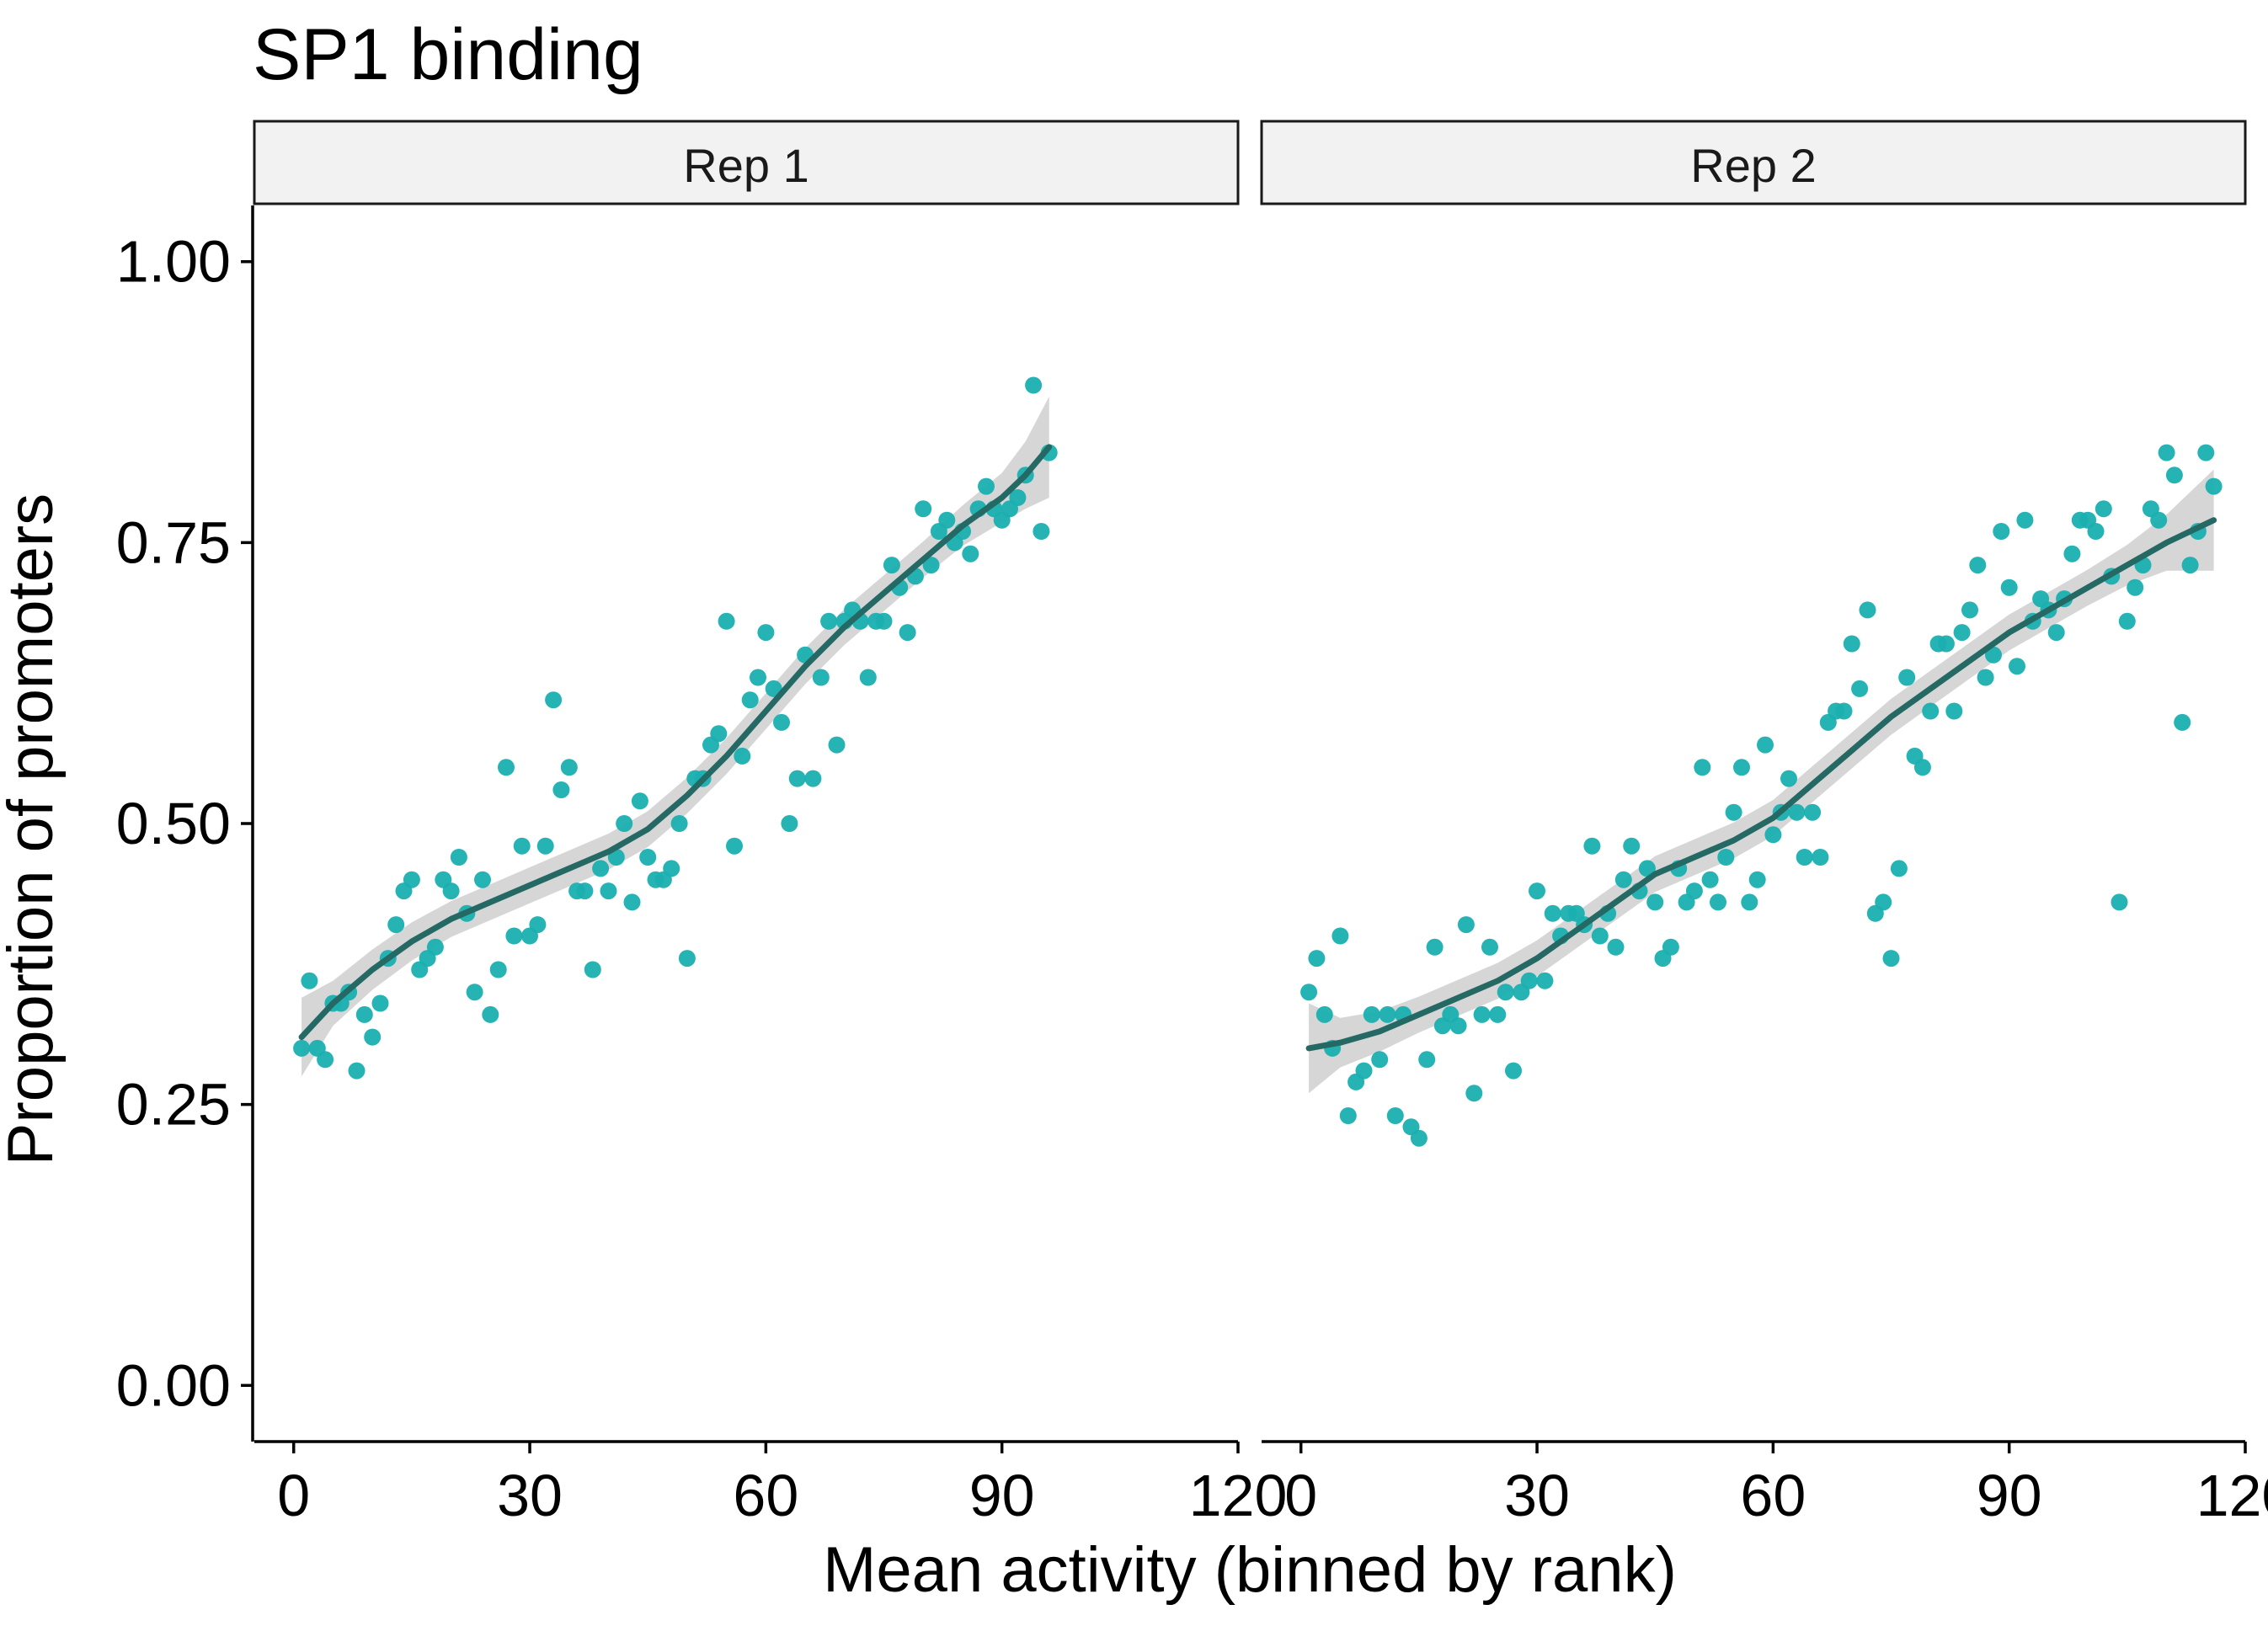 The width and height of the screenshot is (2268, 1626). I want to click on y-tick-label: 0.75, so click(173, 542).